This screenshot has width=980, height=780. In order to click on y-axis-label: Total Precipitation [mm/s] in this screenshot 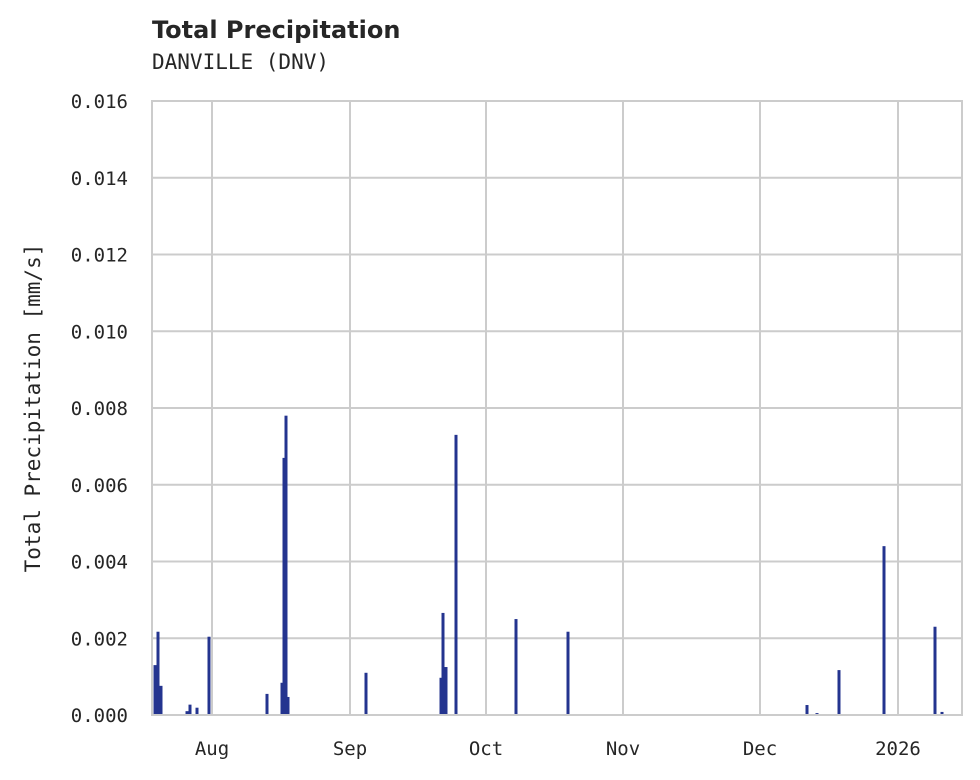, I will do `click(33, 408)`.